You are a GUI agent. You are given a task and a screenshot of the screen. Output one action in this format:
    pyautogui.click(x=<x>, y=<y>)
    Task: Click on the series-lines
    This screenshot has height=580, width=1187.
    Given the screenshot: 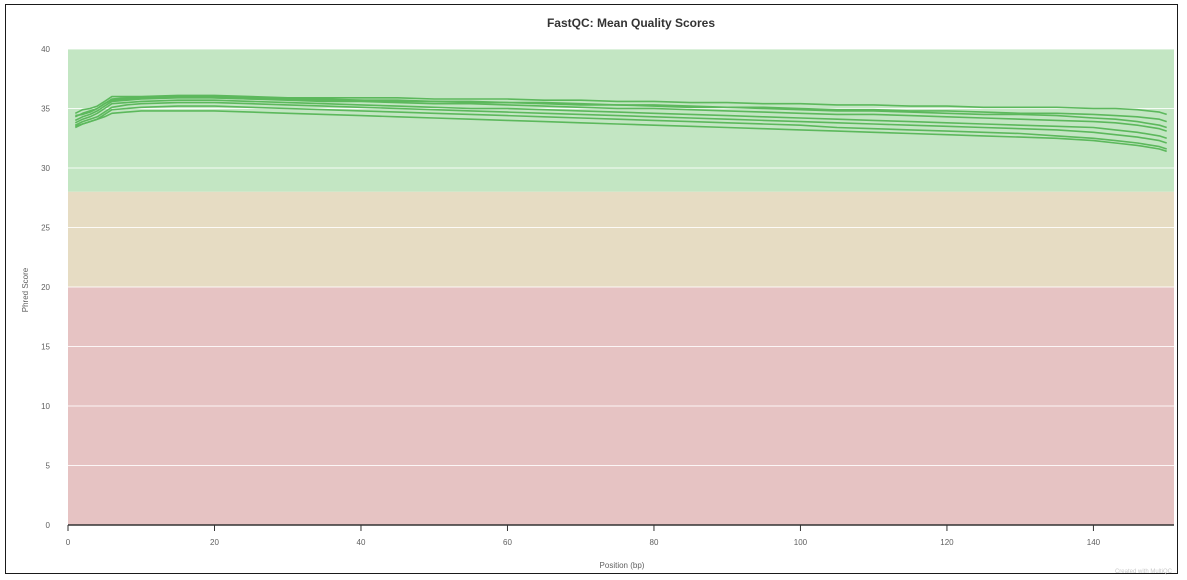 What is the action you would take?
    pyautogui.click(x=620, y=123)
    